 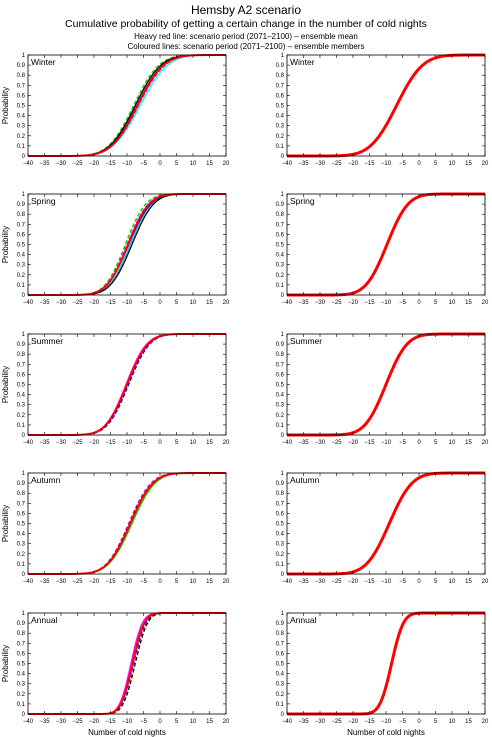 What do you see at coordinates (21, 426) in the screenshot?
I see `y-tick-label: 0.1` at bounding box center [21, 426].